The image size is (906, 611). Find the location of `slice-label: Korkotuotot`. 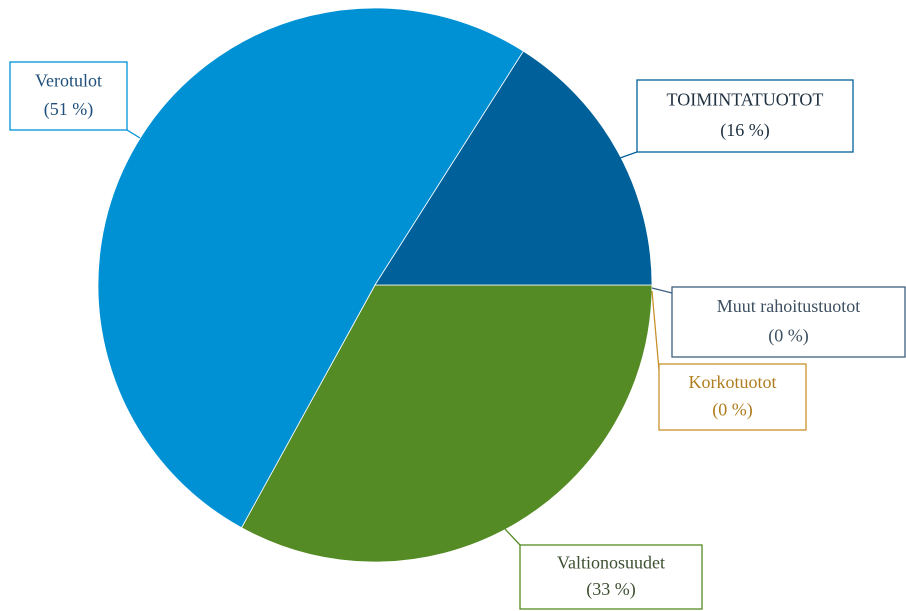

slice-label: Korkotuotot is located at coordinates (733, 382).